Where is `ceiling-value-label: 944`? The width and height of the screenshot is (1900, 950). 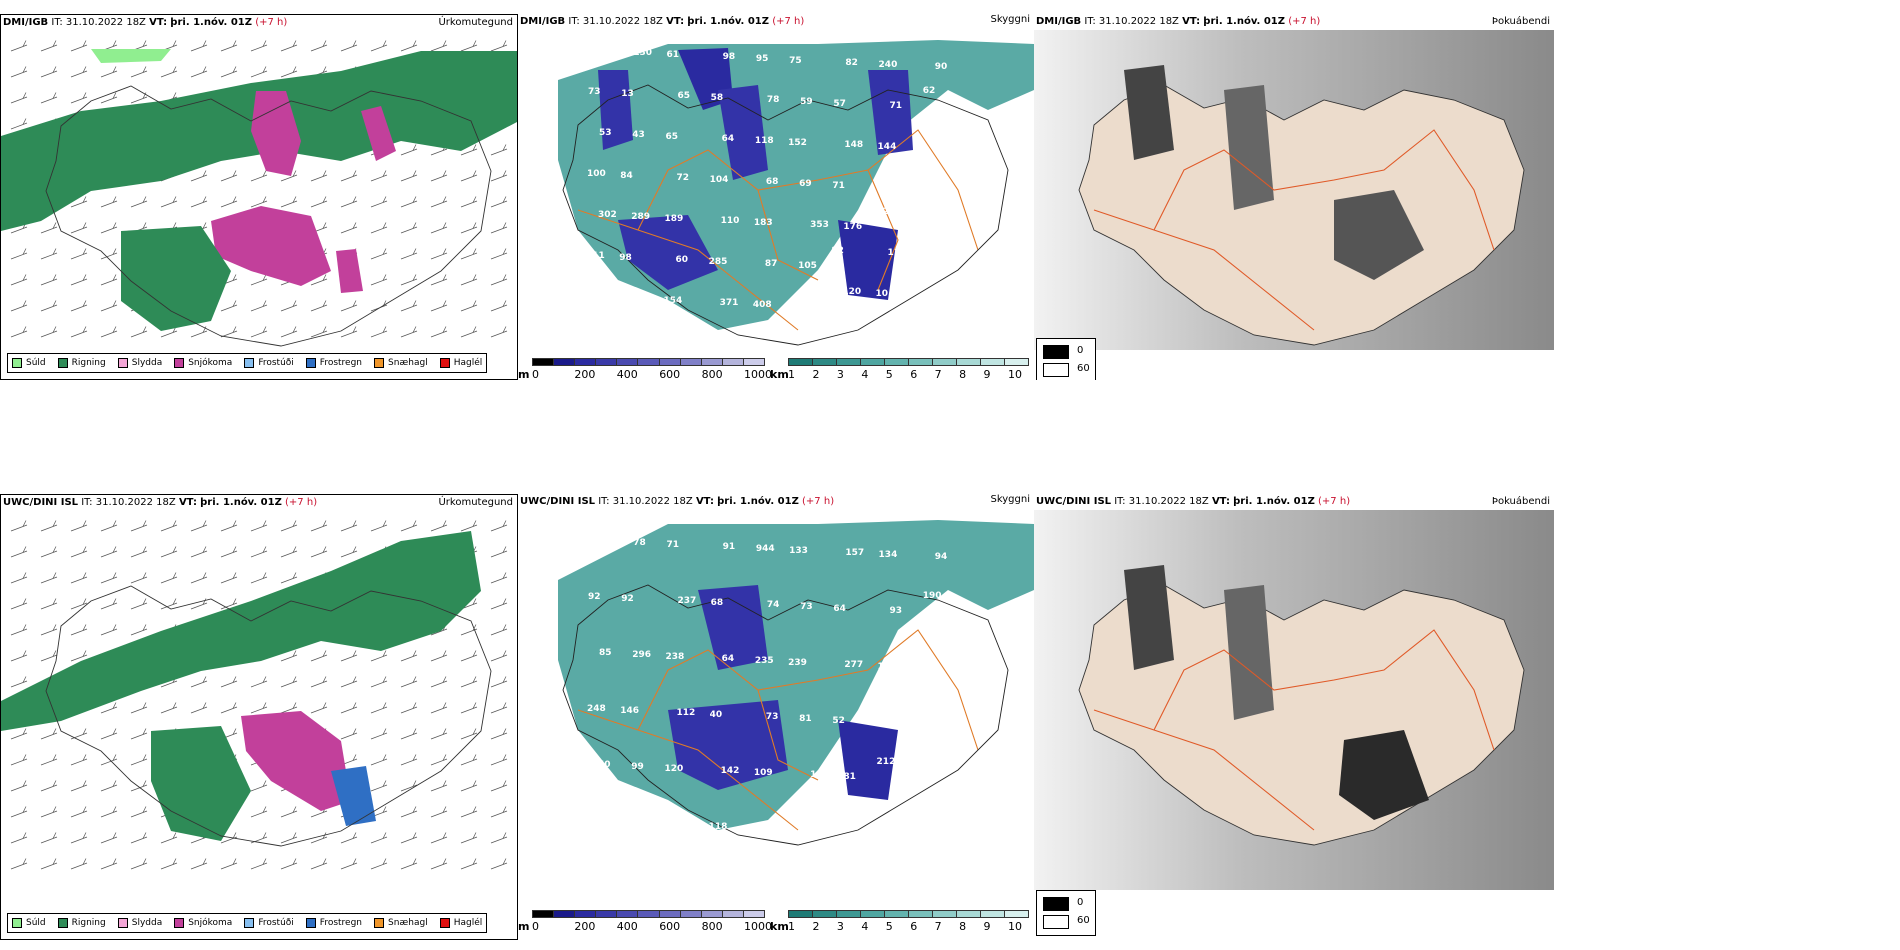
ceiling-value-label: 944 is located at coordinates (765, 549).